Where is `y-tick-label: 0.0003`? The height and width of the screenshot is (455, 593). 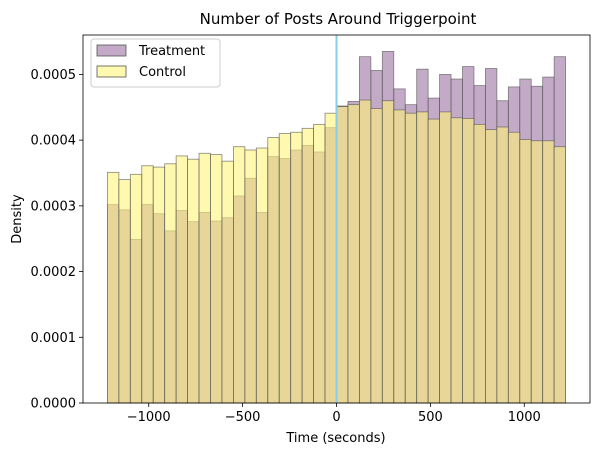 y-tick-label: 0.0003 is located at coordinates (54, 206).